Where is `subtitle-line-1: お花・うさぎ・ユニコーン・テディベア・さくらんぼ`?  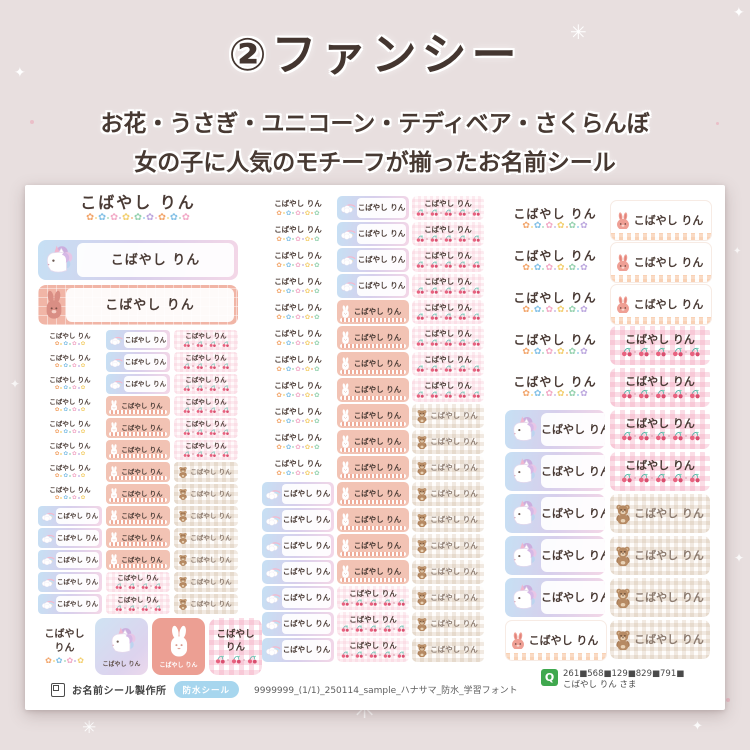
subtitle-line-1: お花・うさぎ・ユニコーン・テディベア・さくらんぼ is located at coordinates (375, 124).